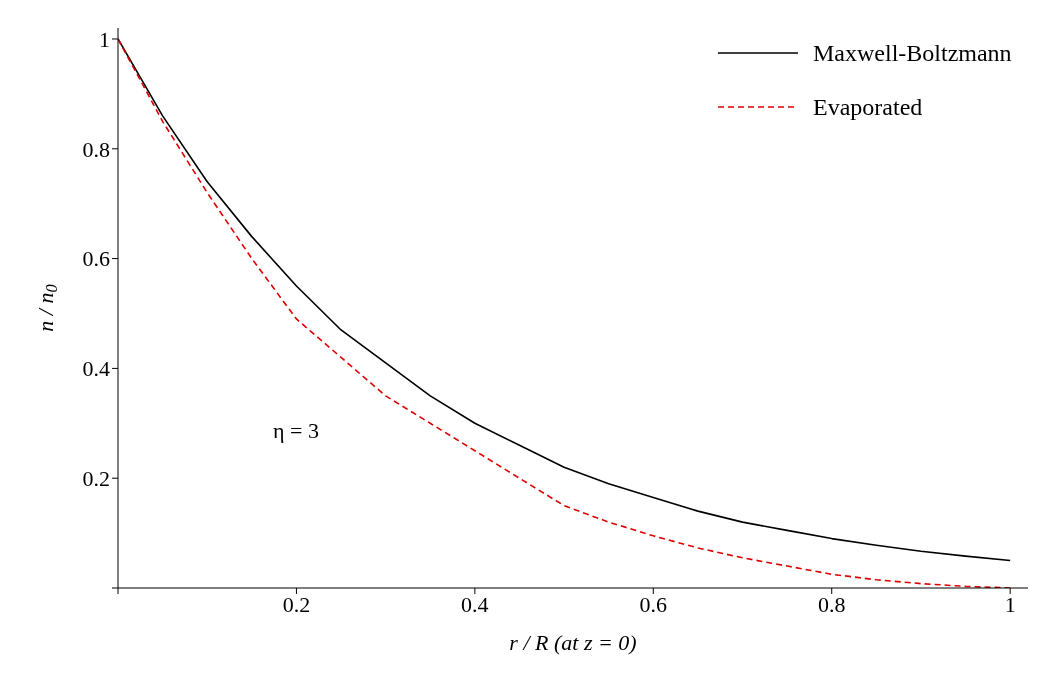 The height and width of the screenshot is (690, 1060). I want to click on y-tick-label: 0.6, so click(96, 259).